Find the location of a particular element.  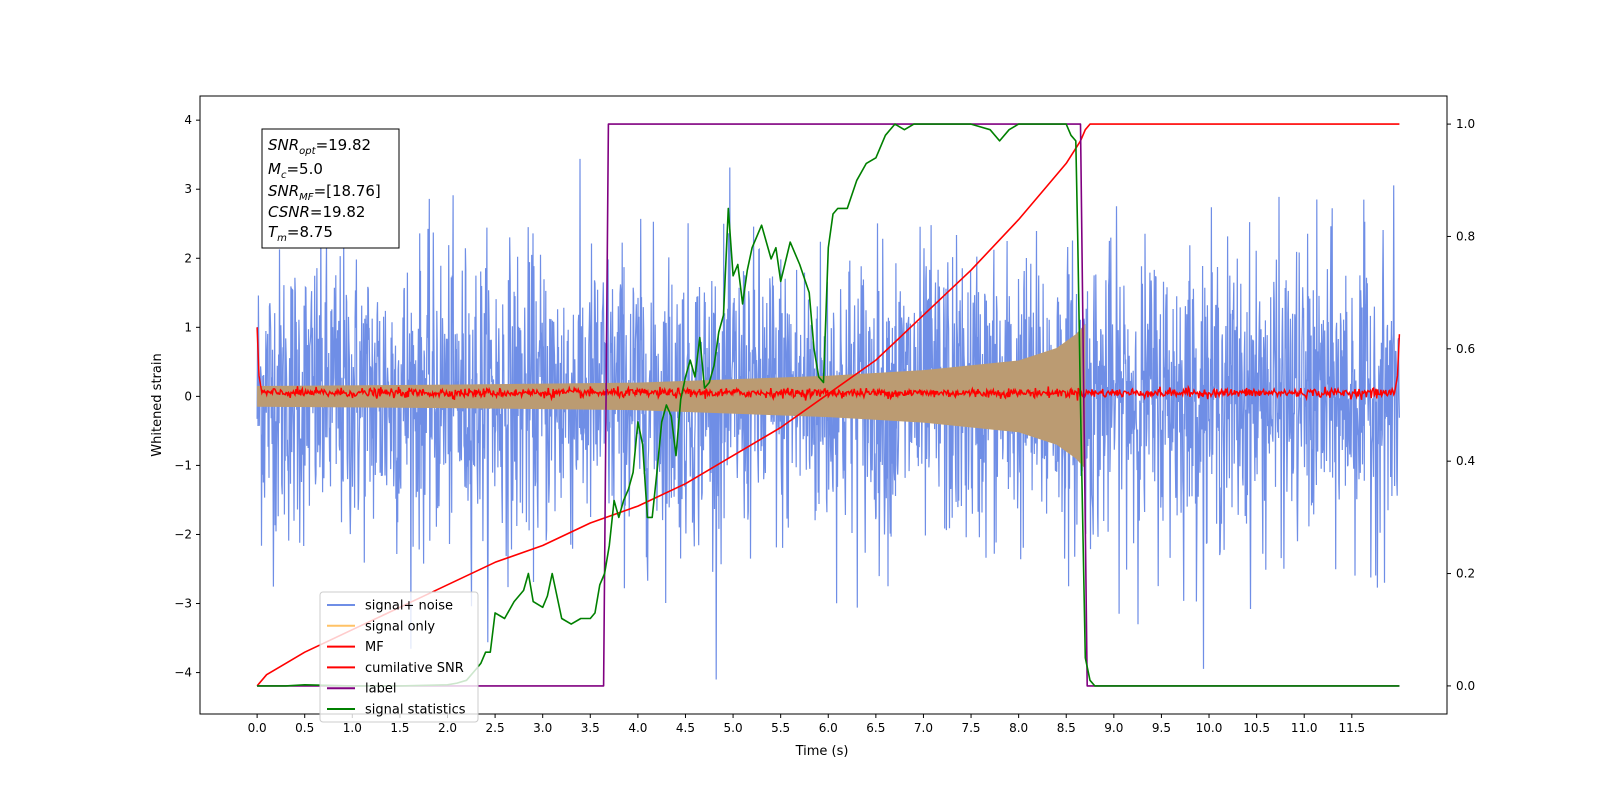

x-tick-label: 0.5 is located at coordinates (304, 728).